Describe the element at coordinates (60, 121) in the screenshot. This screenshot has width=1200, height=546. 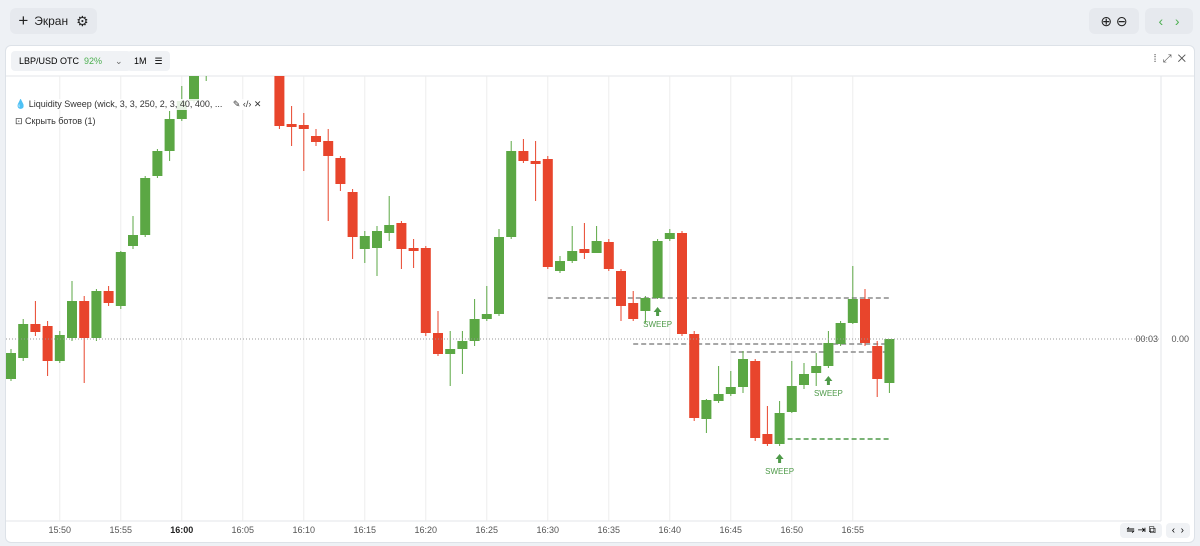
I see `bots-label: Скрыть ботов (1)` at that location.